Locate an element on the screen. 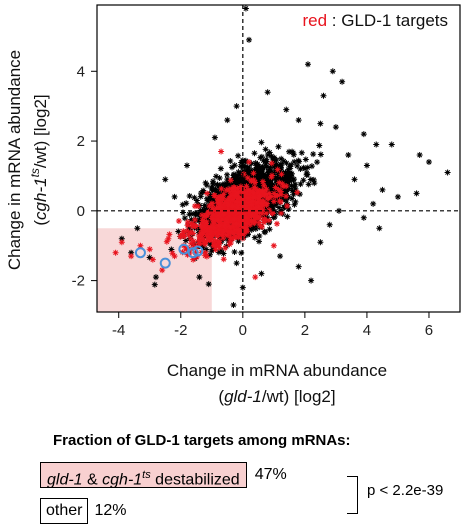 Image resolution: width=467 pixels, height=529 pixels. legend-red-word: red is located at coordinates (314, 20).